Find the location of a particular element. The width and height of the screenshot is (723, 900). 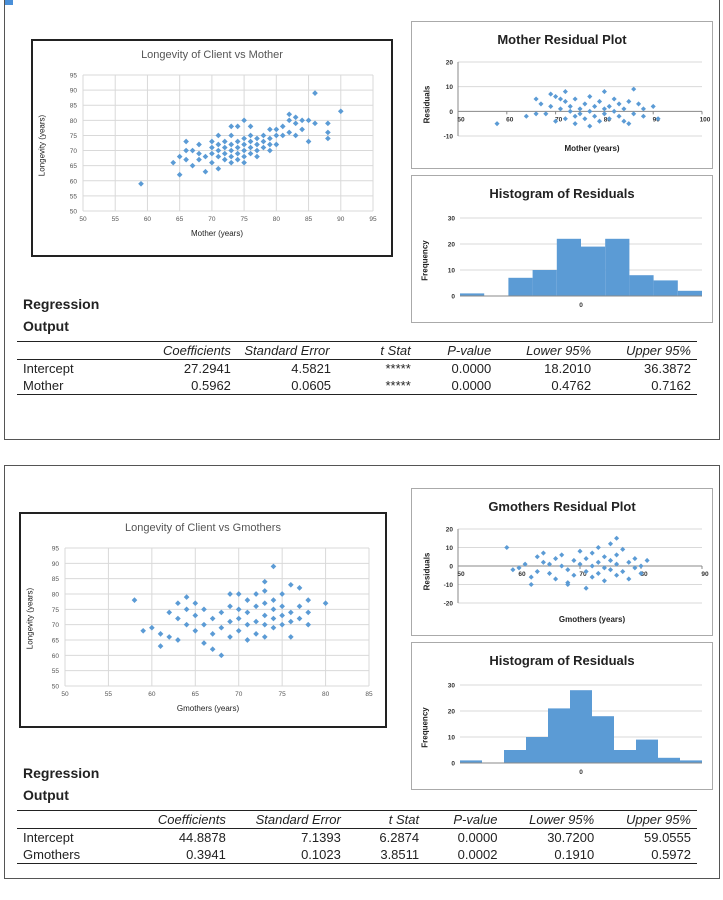

x-axis-label: Mother (years) is located at coordinates (592, 148).